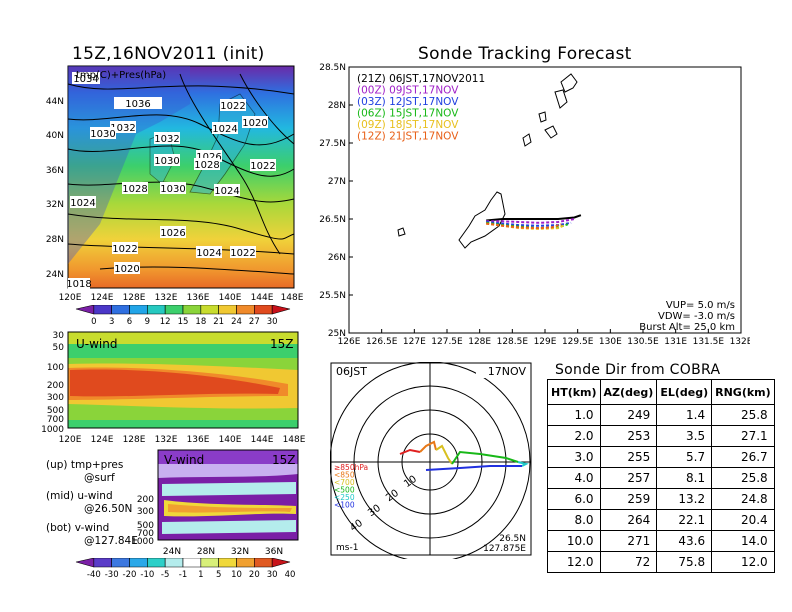 The height and width of the screenshot is (612, 792). What do you see at coordinates (254, 123) in the screenshot?
I see `svg-text: 1020` at bounding box center [254, 123].